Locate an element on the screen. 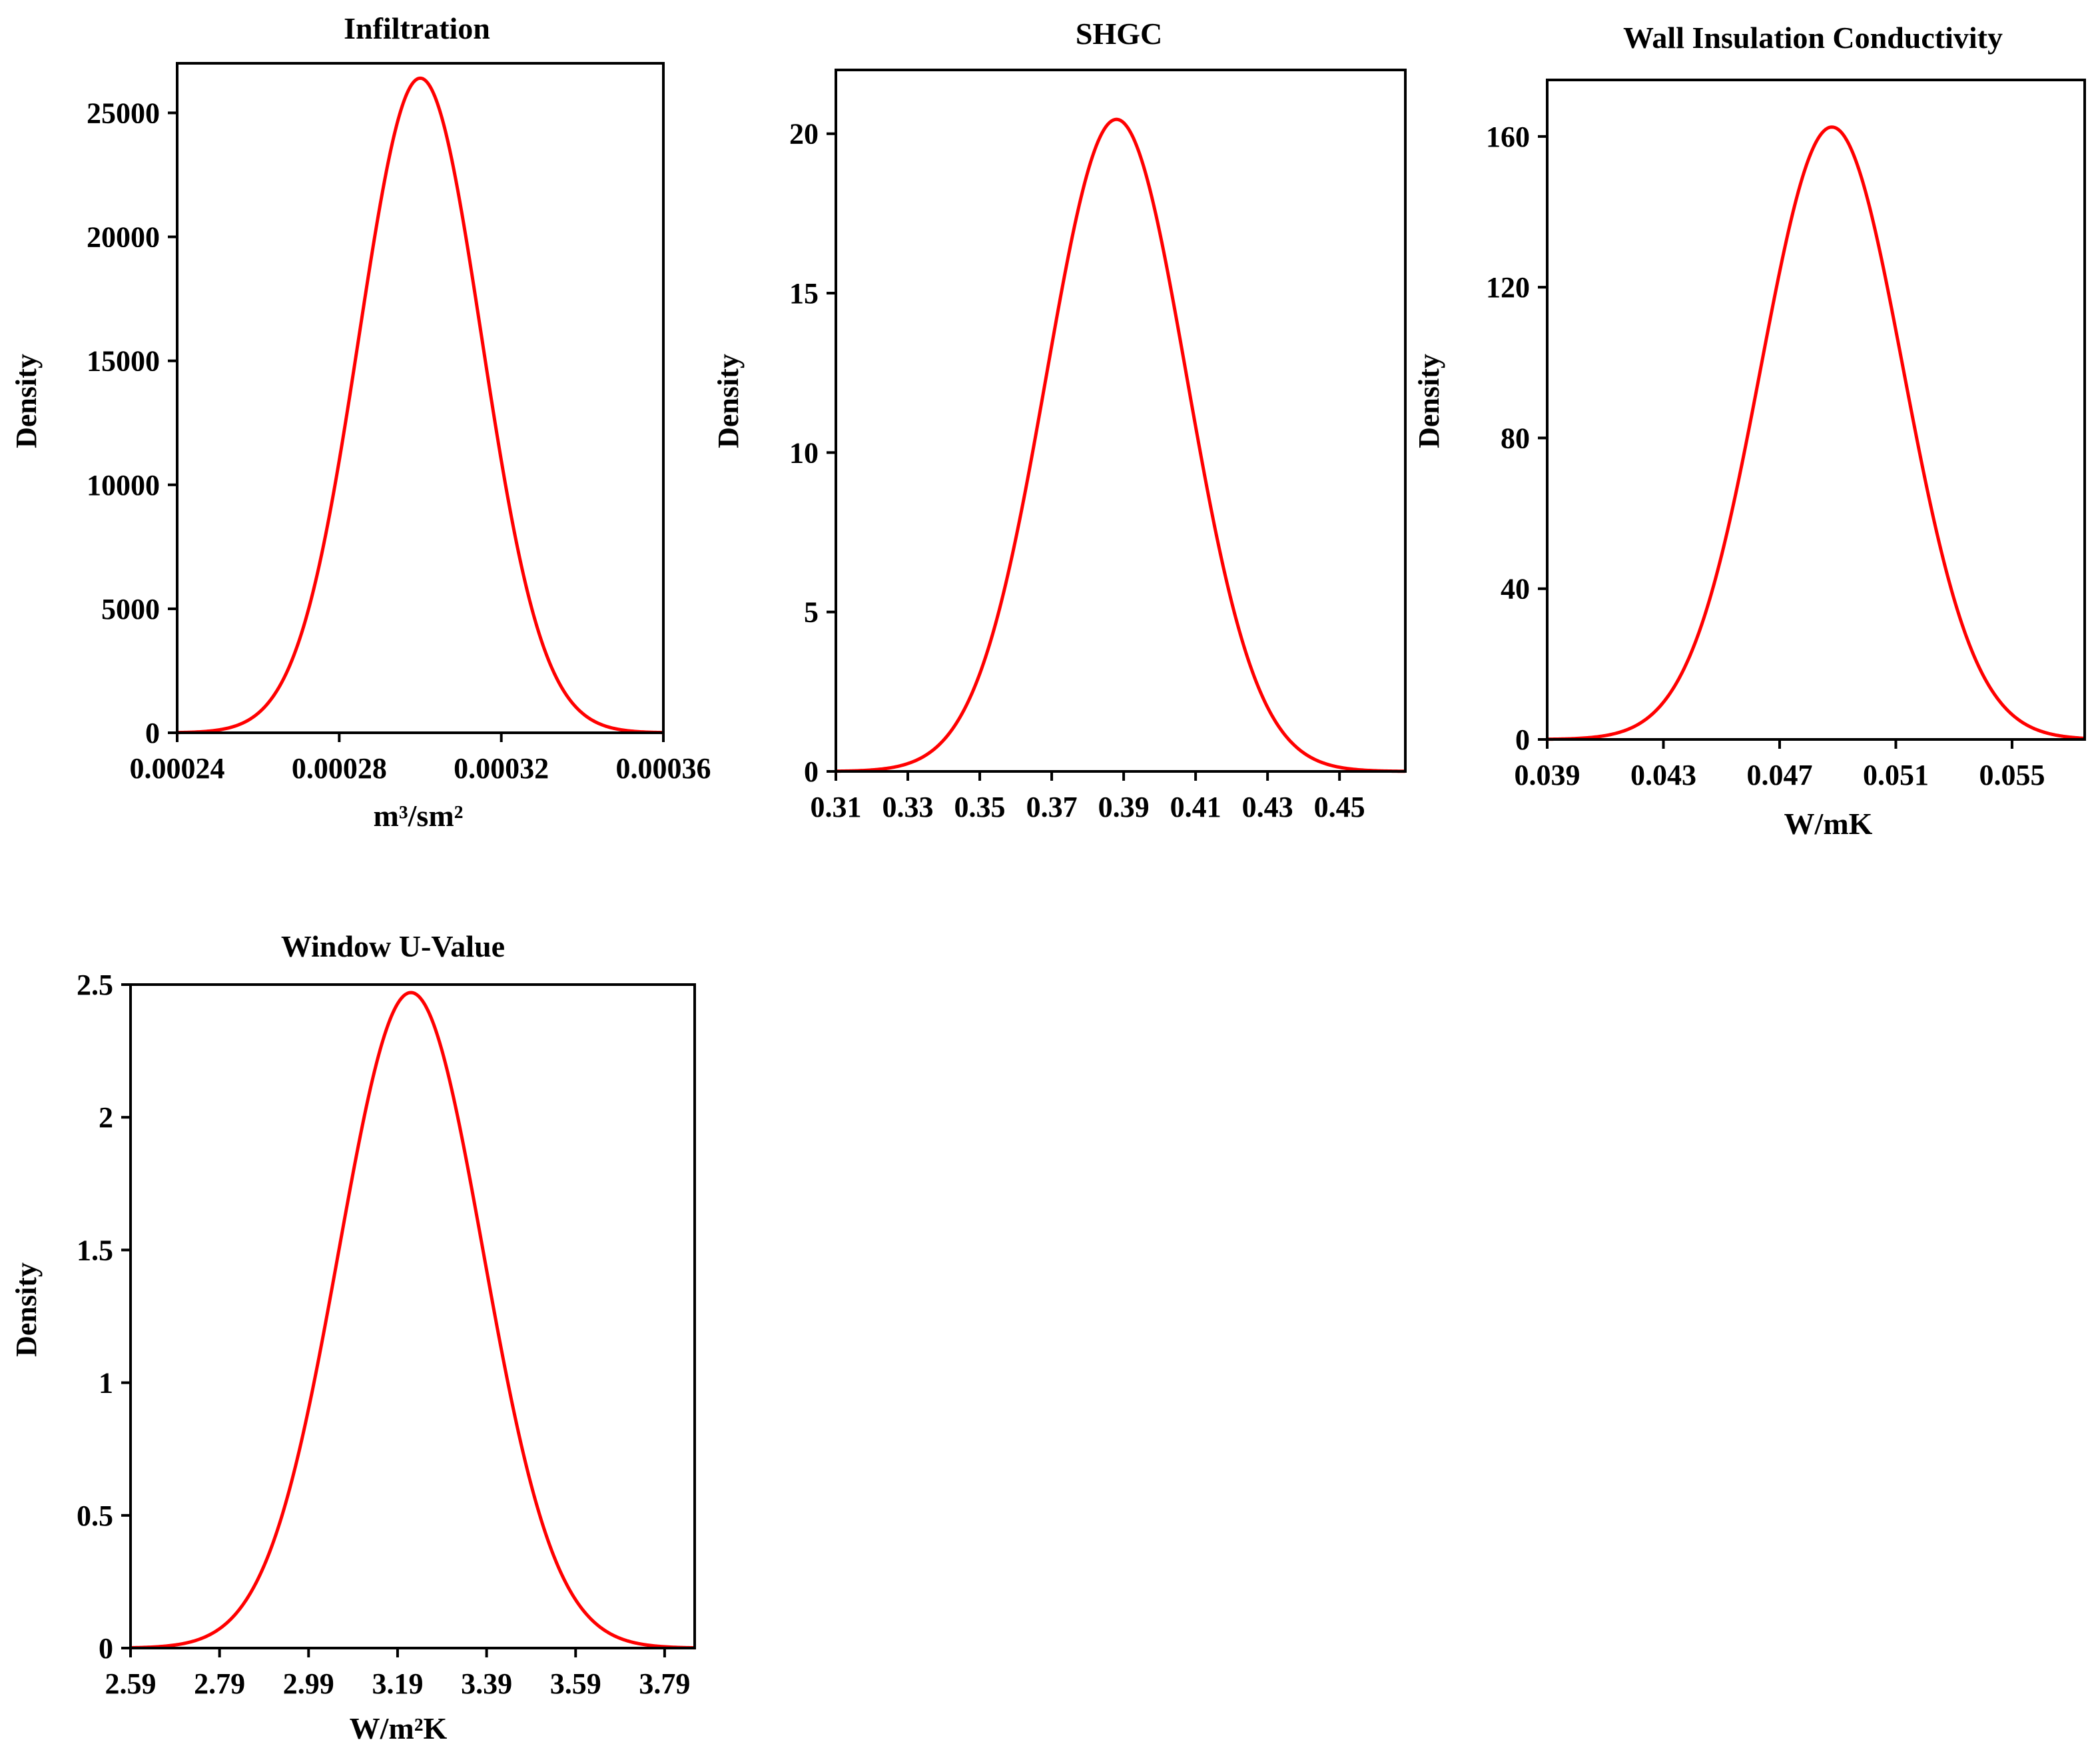 The height and width of the screenshot is (1750, 2100). x-axis-label: m³/sm² is located at coordinates (419, 816).